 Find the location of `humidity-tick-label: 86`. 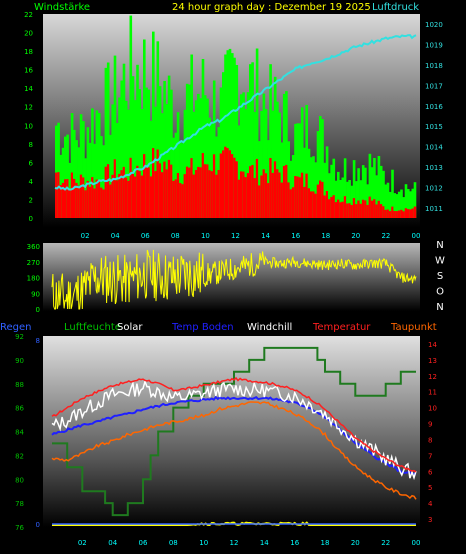

humidity-tick-label: 86 is located at coordinates (19, 409).